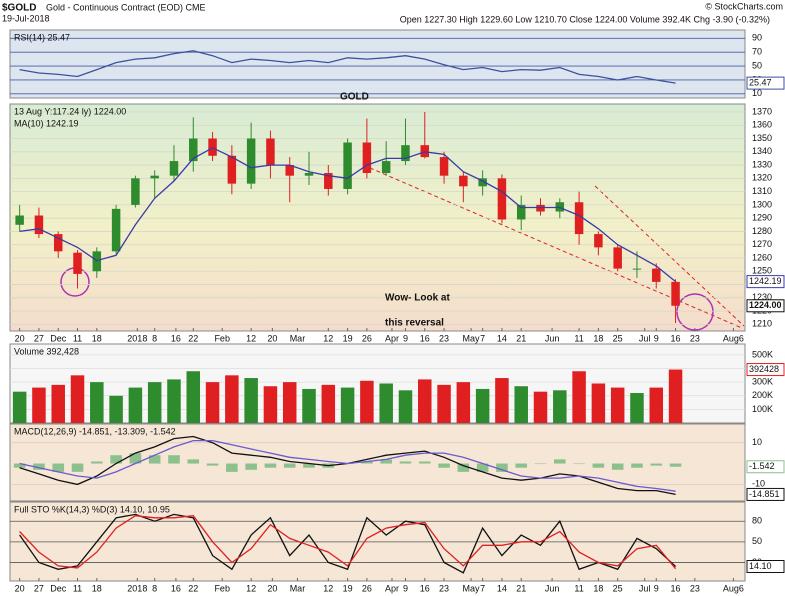  What do you see at coordinates (762, 191) in the screenshot?
I see `y-tick-label: 1310` at bounding box center [762, 191].